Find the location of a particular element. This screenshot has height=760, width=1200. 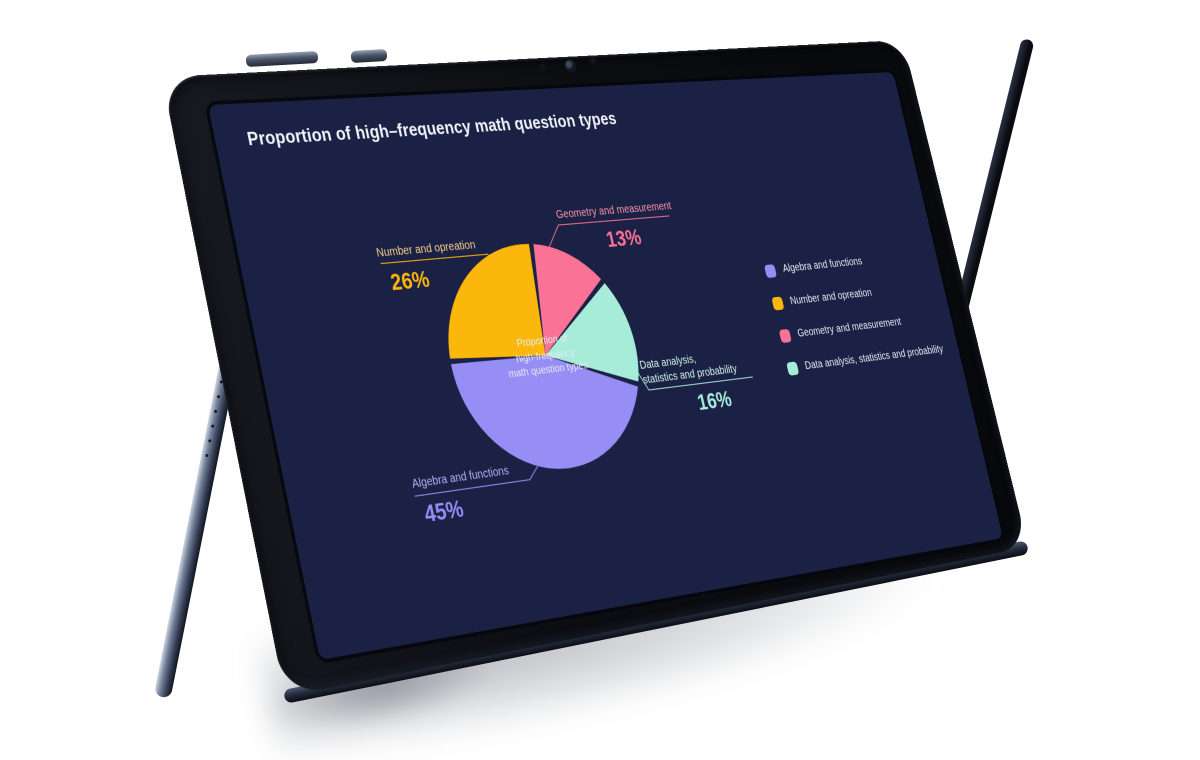

slice-percent: 16% is located at coordinates (714, 401).